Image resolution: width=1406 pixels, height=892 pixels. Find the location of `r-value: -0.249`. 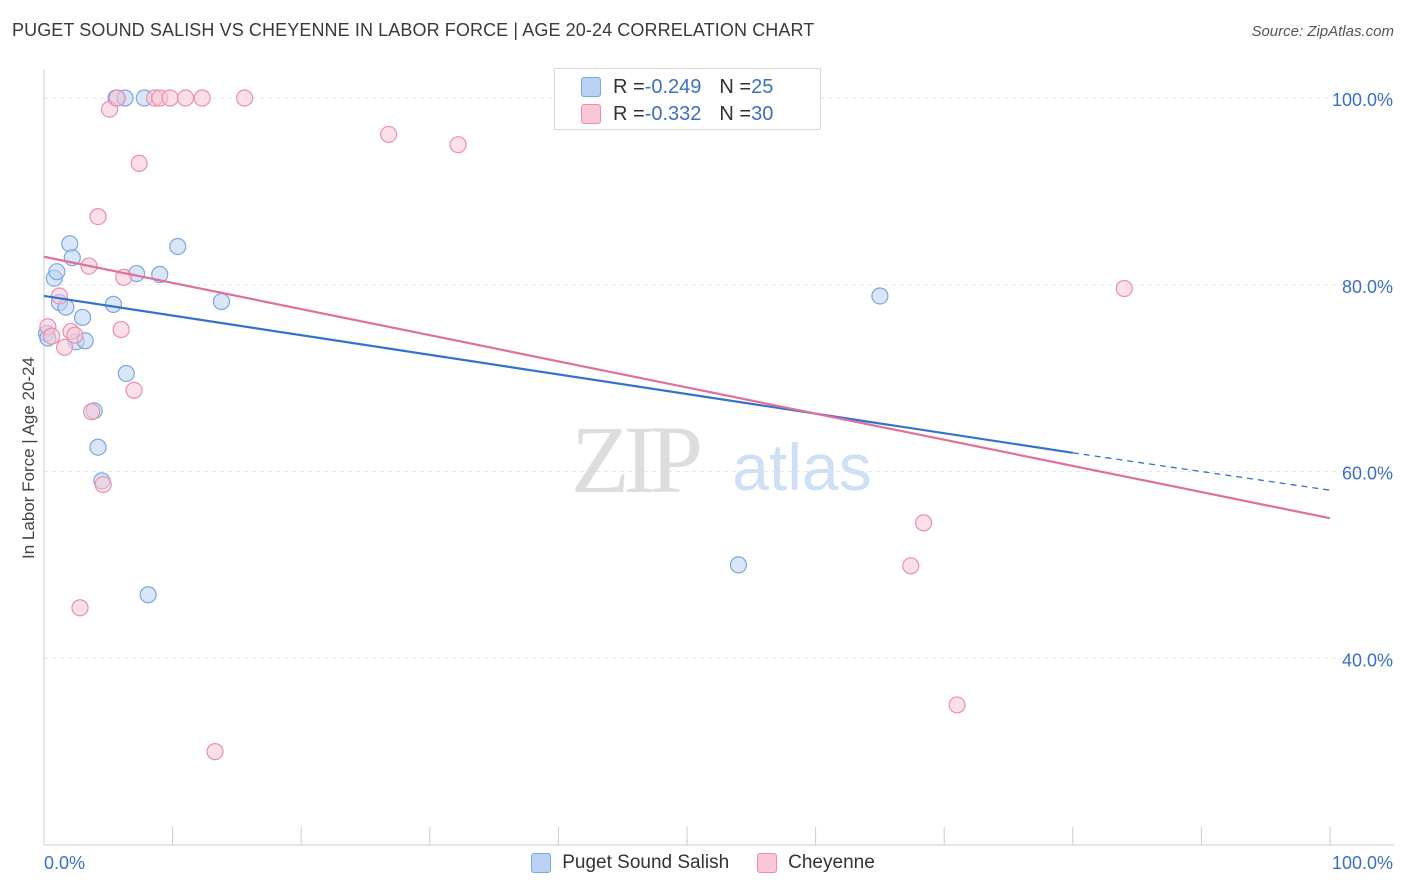

r-value: -0.249 is located at coordinates (673, 86).